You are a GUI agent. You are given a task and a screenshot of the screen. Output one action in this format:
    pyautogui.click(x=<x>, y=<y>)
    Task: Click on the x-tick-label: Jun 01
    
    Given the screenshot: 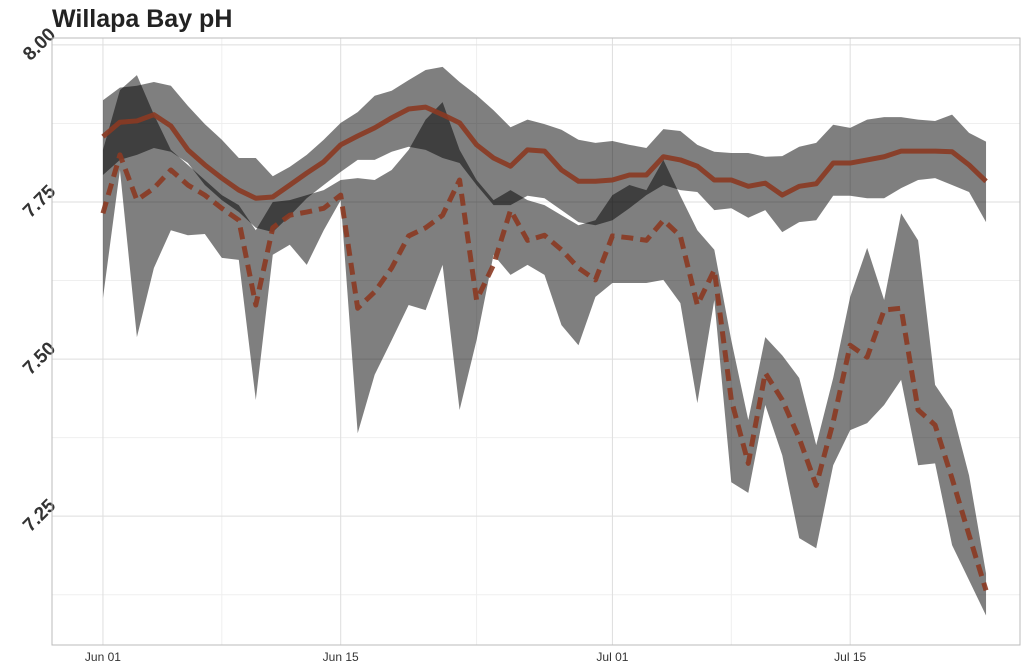 What is the action you would take?
    pyautogui.click(x=103, y=657)
    